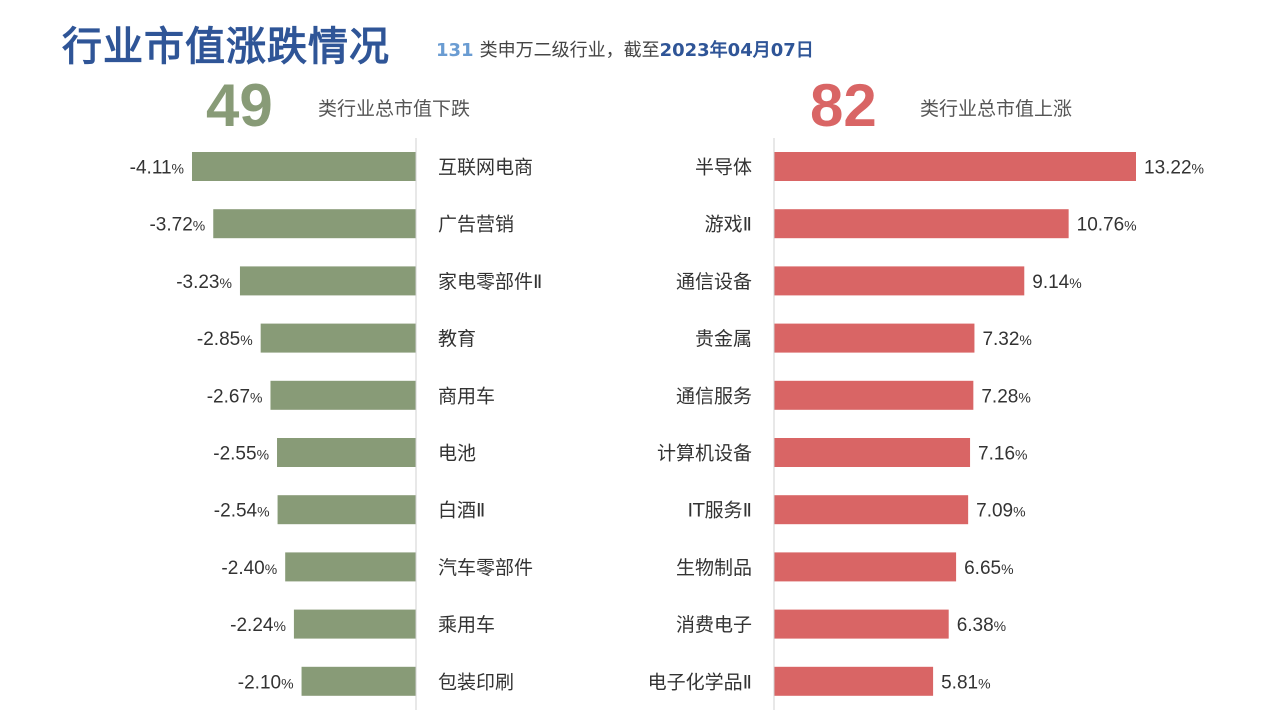 The width and height of the screenshot is (1280, 720). I want to click on value-up-6: 7.09%, so click(1000, 511).